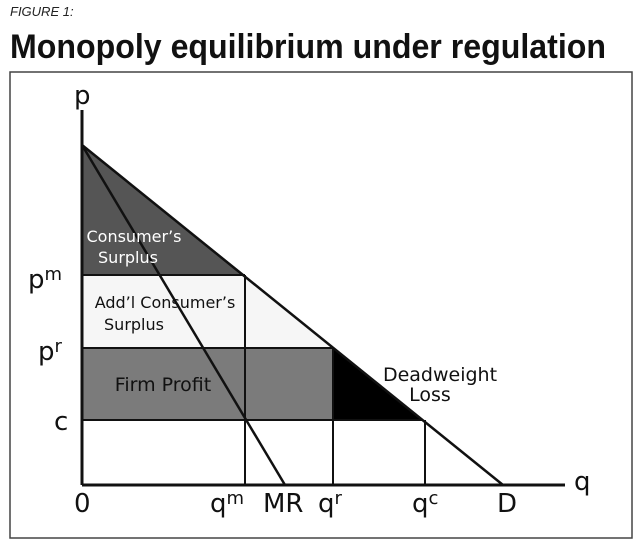  I want to click on firm-profit-area, so click(207, 384).